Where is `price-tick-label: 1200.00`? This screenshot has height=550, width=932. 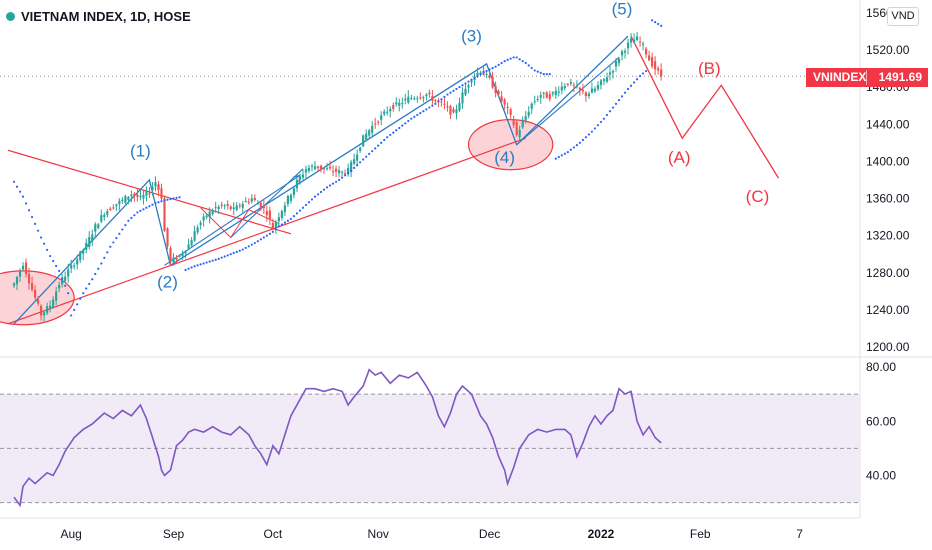
price-tick-label: 1200.00 is located at coordinates (888, 347).